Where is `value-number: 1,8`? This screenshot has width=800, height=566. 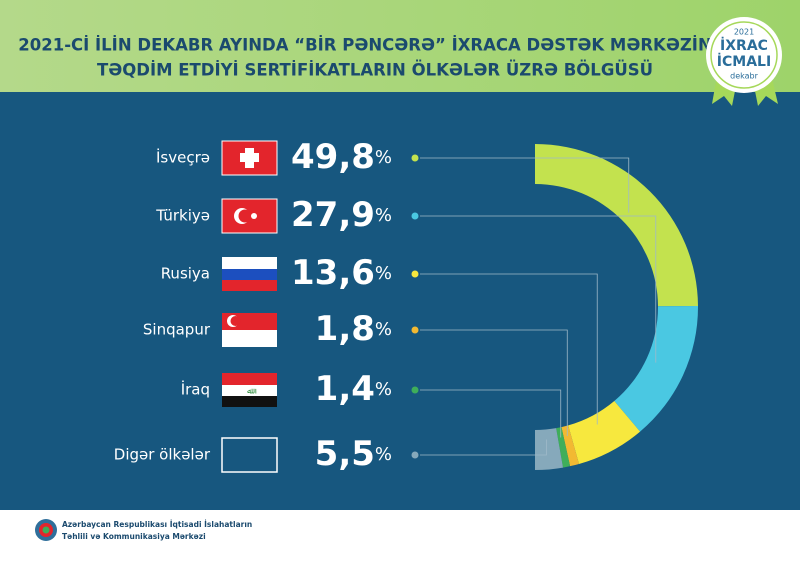 value-number: 1,8 is located at coordinates (345, 329).